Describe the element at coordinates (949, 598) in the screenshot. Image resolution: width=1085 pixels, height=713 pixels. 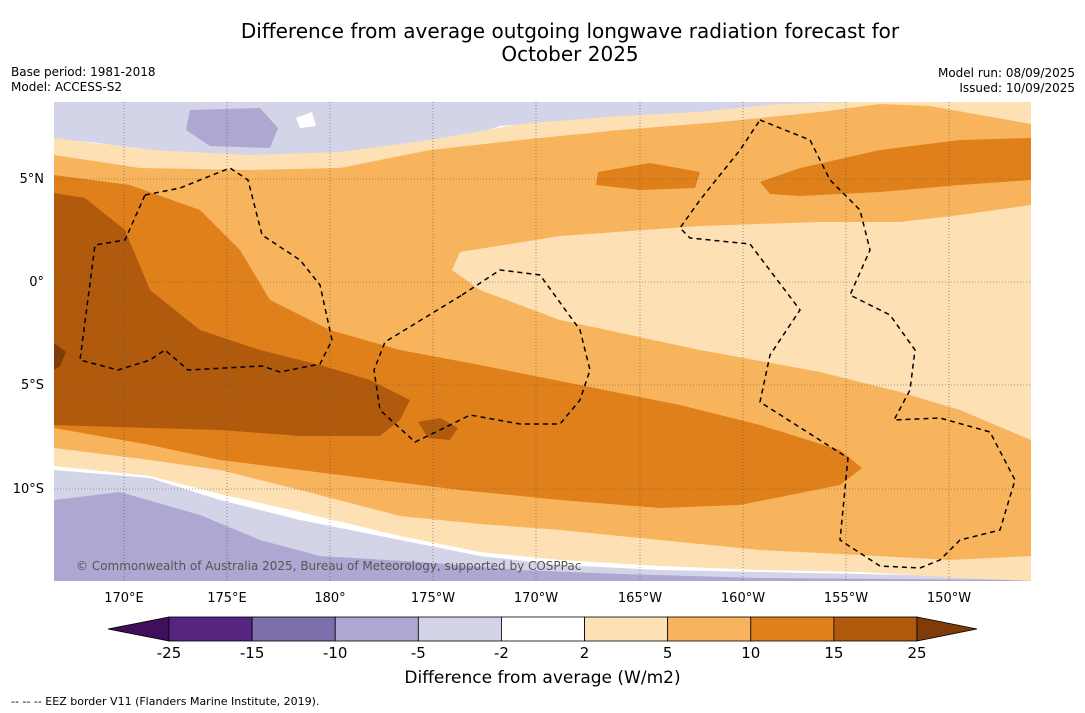
I see `lon-label: 150°W` at that location.